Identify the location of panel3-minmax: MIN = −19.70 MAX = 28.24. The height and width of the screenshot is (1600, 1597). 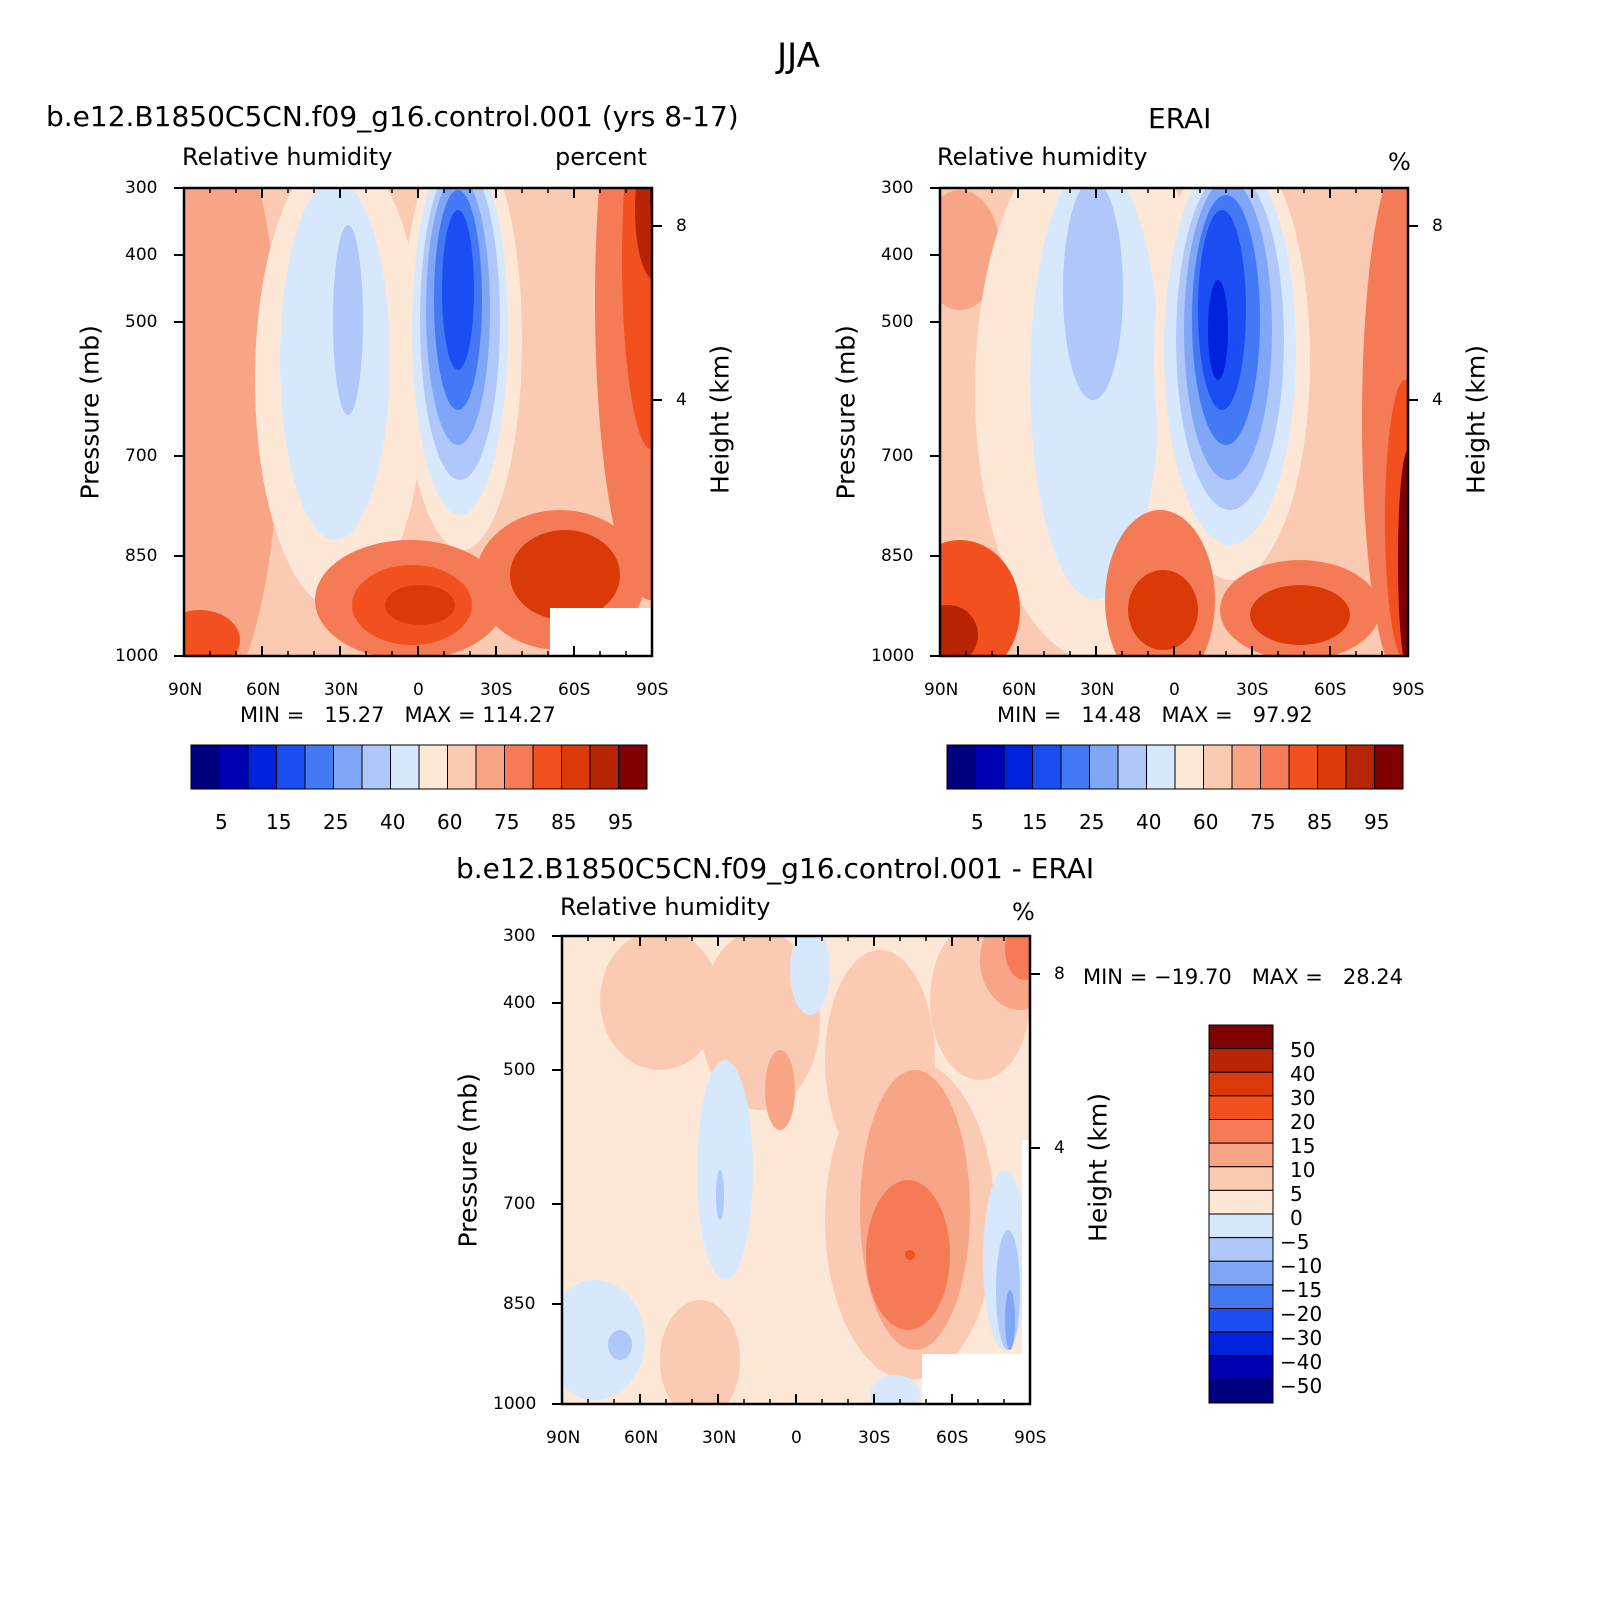
(1243, 977).